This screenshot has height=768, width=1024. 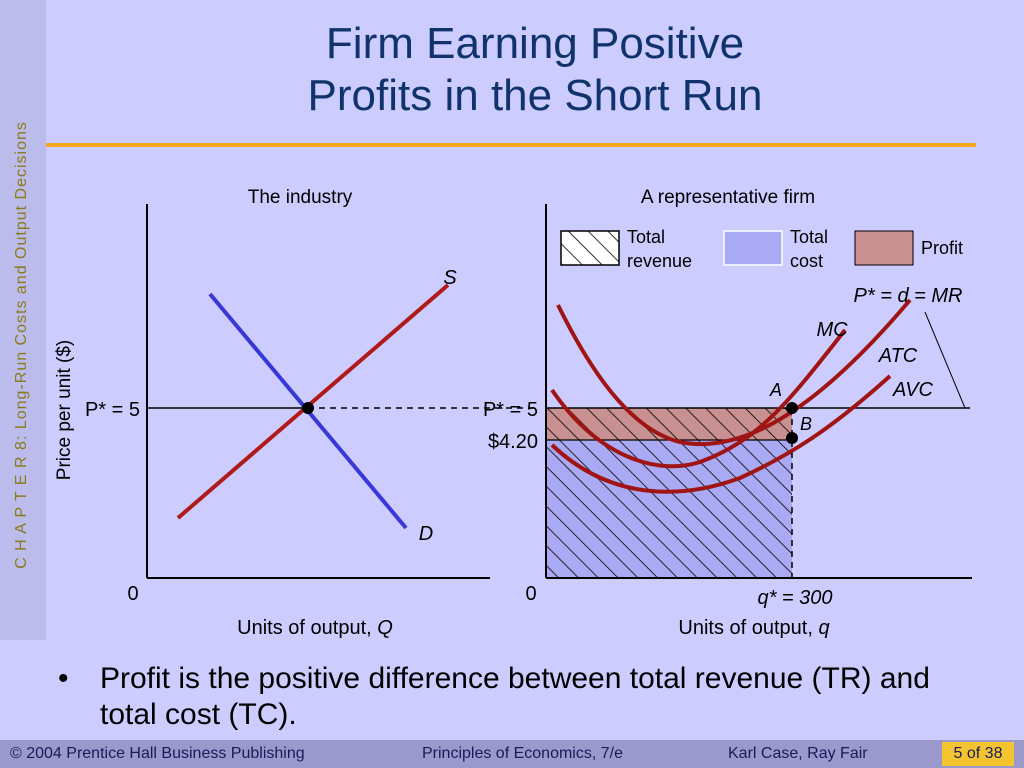 What do you see at coordinates (898, 356) in the screenshot?
I see `atc-label: ATC` at bounding box center [898, 356].